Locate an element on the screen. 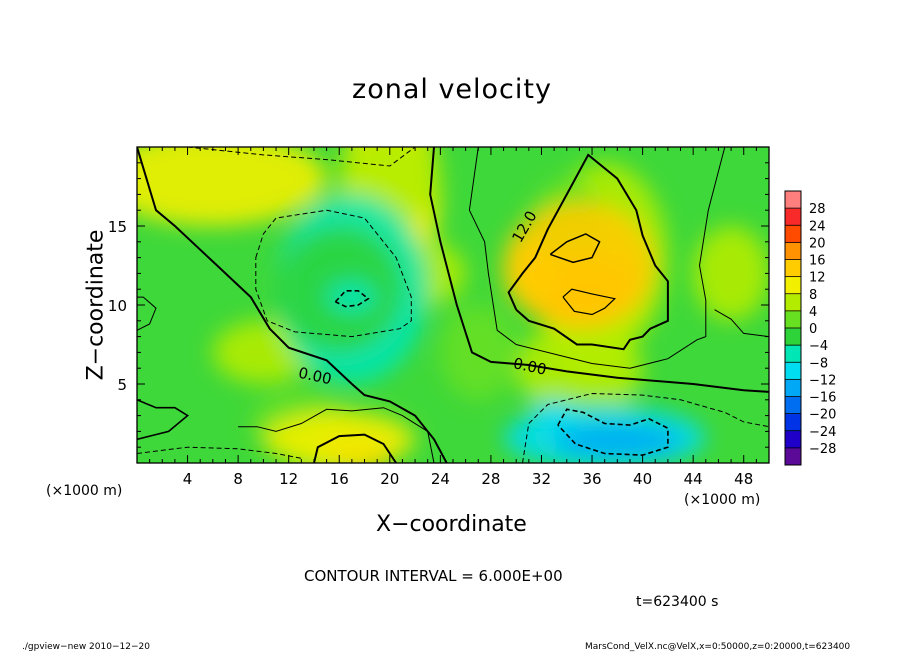 This screenshot has width=904, height=654. colorbar-label: −12 is located at coordinates (822, 380).